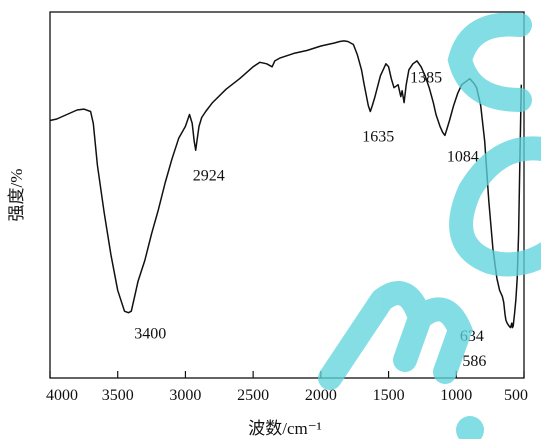 The image size is (541, 444). I want to click on x-tick-label: 1500, so click(389, 395).